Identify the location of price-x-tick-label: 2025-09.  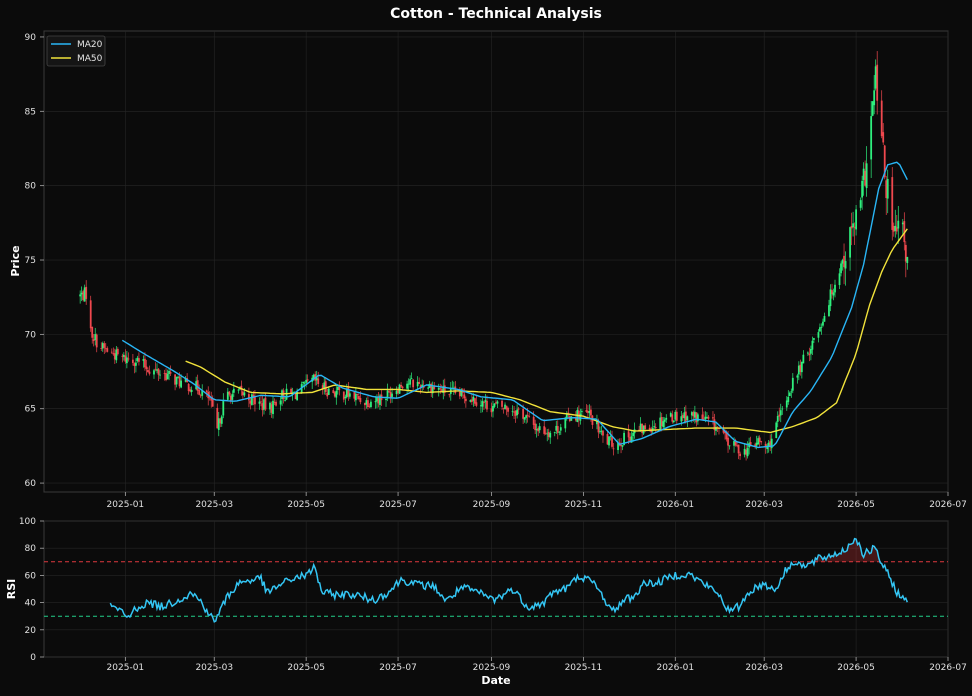
(492, 505).